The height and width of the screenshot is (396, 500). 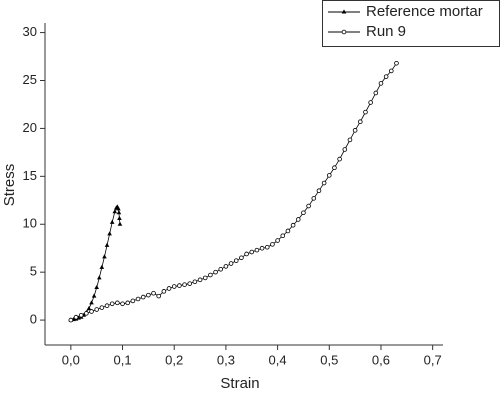 What do you see at coordinates (33, 271) in the screenshot?
I see `y-tick-label: 5` at bounding box center [33, 271].